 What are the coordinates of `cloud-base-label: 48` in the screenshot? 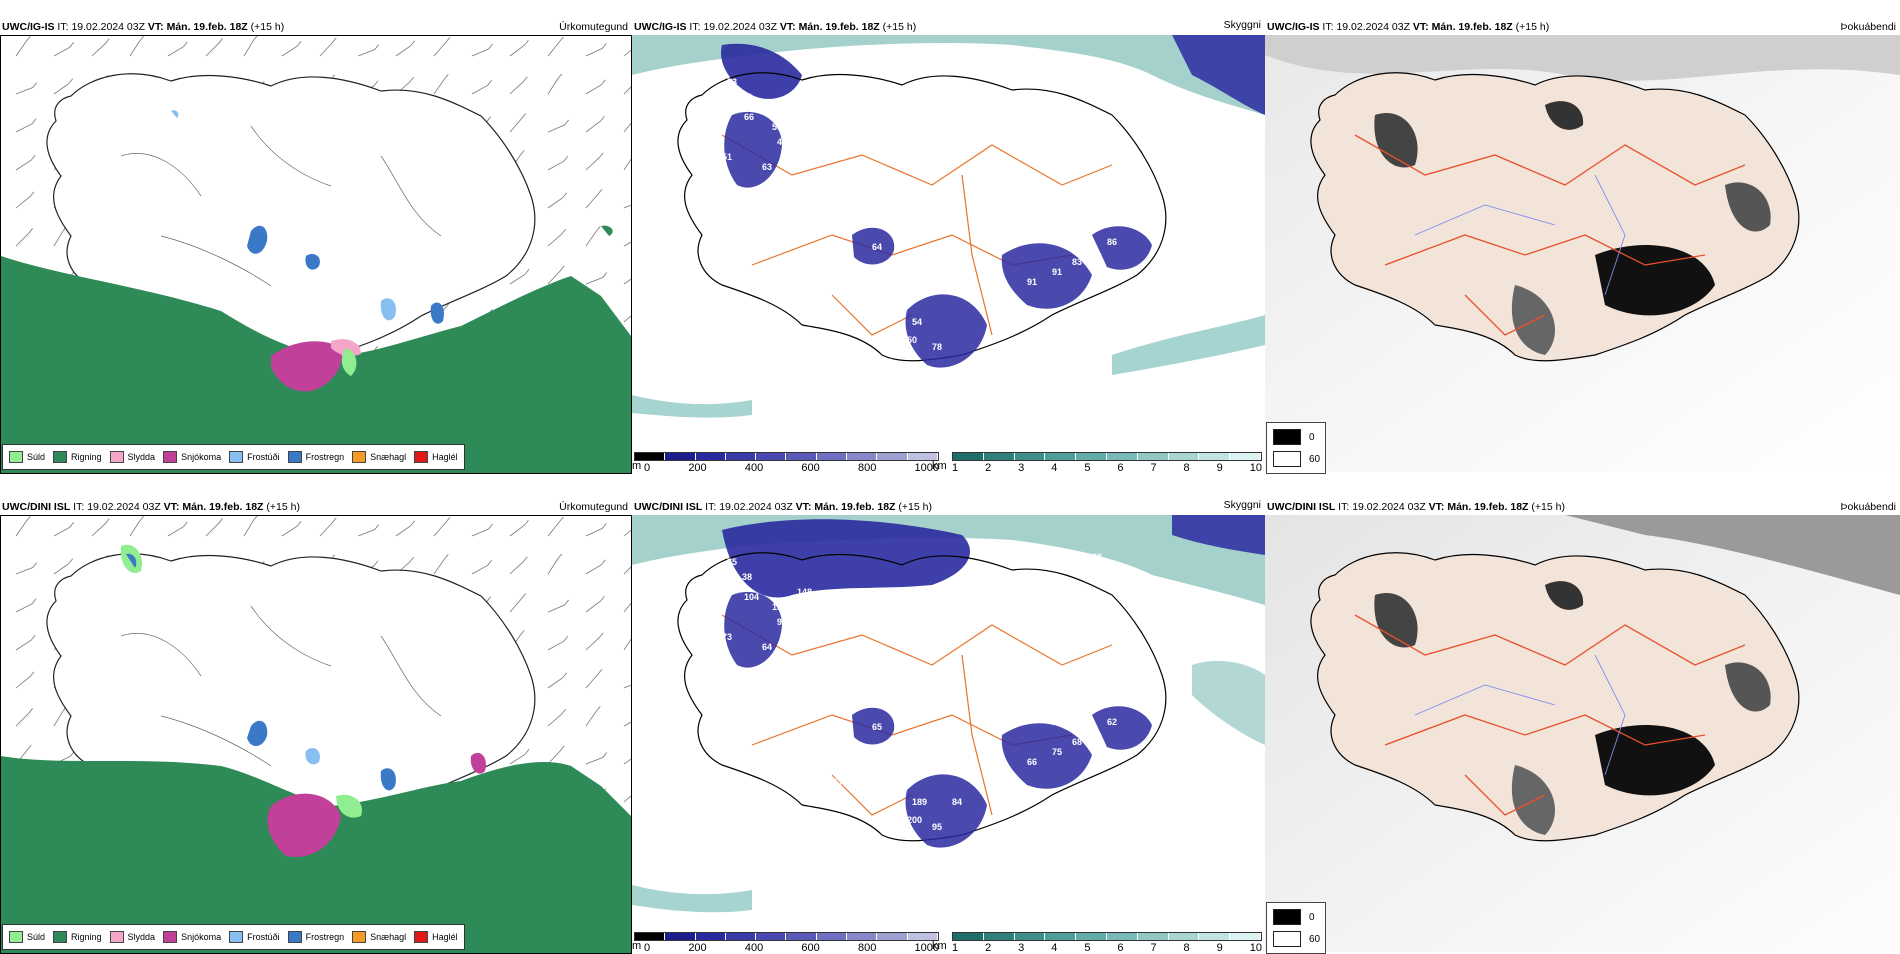 It's located at (912, 852).